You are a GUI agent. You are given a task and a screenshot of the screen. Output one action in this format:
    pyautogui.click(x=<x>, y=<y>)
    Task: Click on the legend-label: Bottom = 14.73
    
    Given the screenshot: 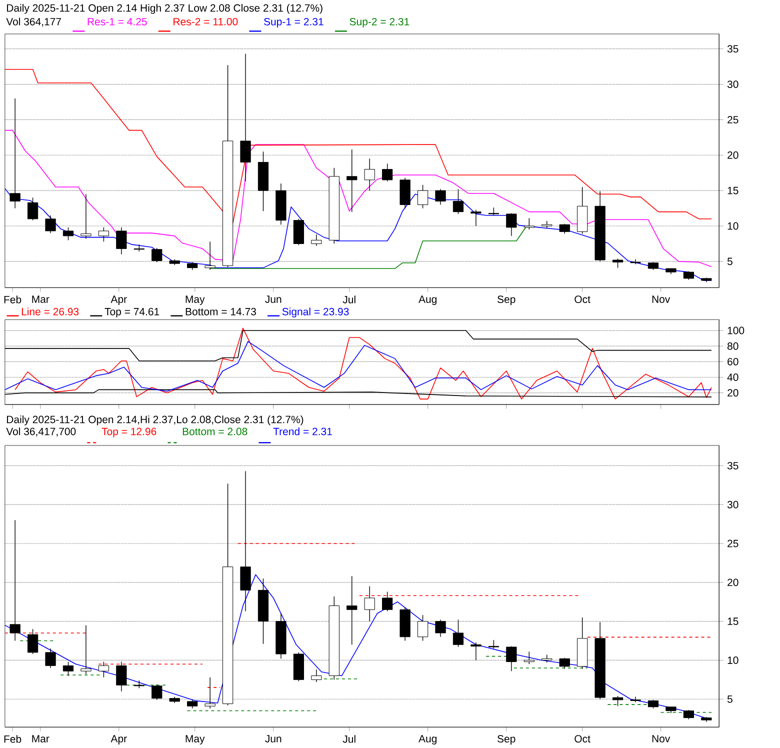 What is the action you would take?
    pyautogui.click(x=221, y=312)
    